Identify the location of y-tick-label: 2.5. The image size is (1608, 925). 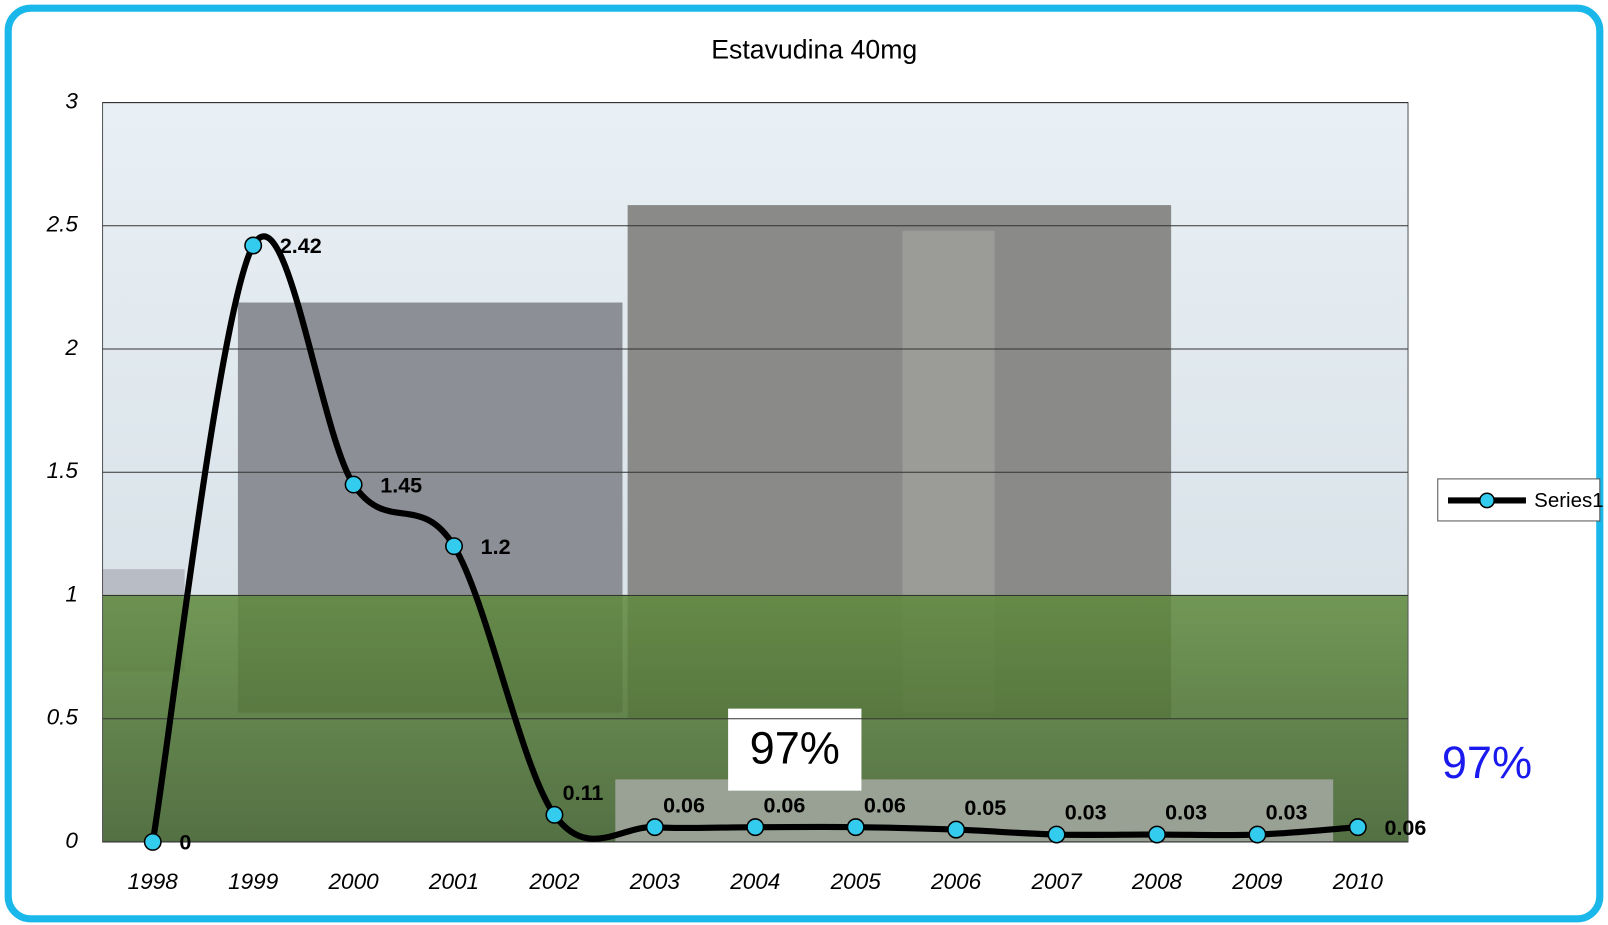
(62, 224).